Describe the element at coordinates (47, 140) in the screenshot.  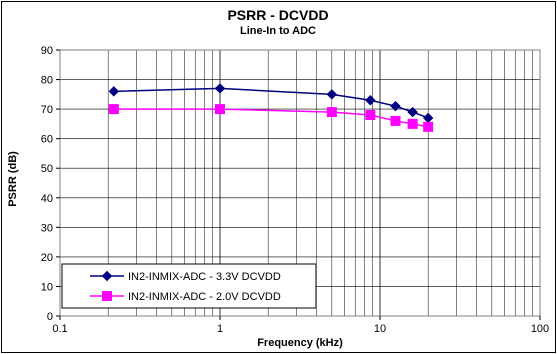
I see `y-tick-label: 60` at that location.